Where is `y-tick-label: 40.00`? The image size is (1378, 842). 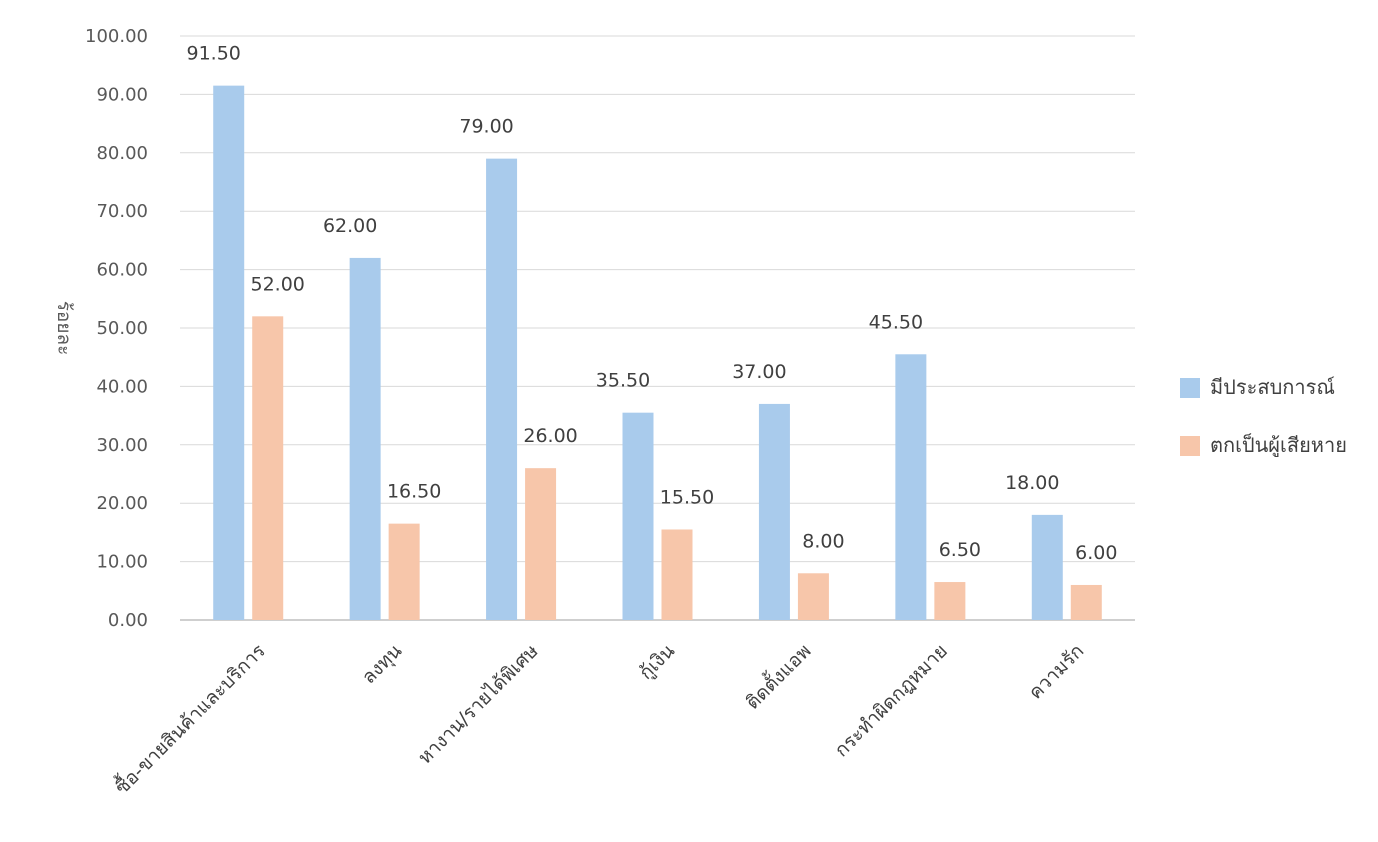 y-tick-label: 40.00 is located at coordinates (122, 386).